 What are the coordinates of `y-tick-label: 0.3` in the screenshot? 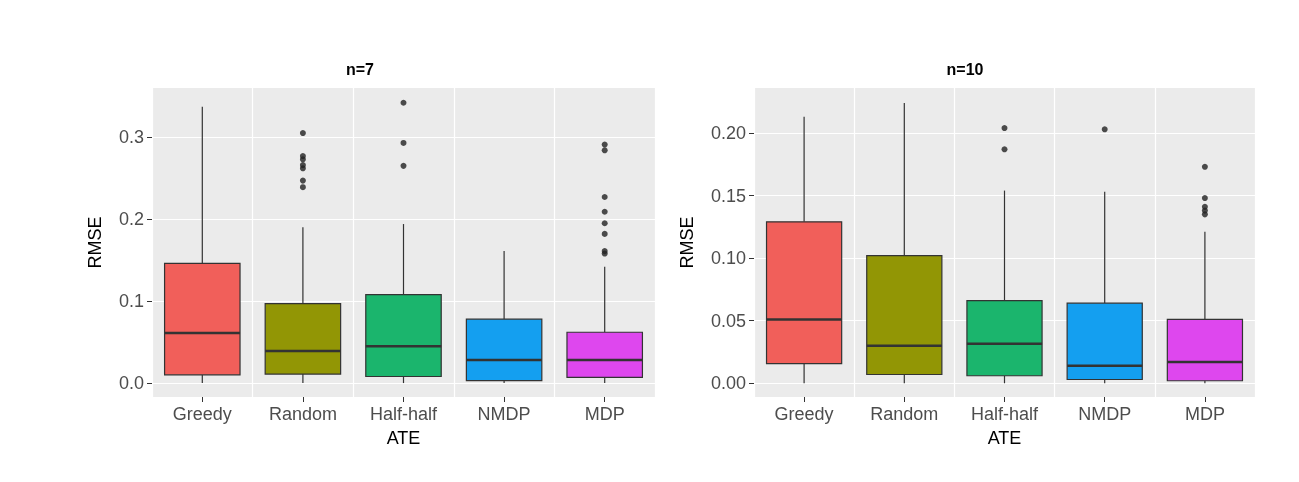 It's located at (131, 137).